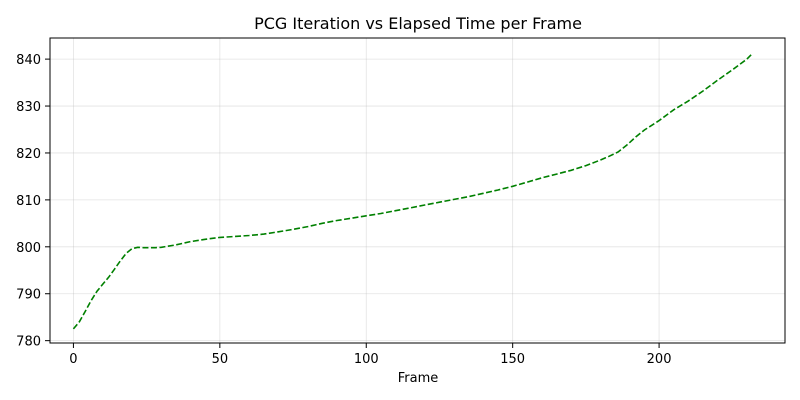 The width and height of the screenshot is (800, 400). Describe the element at coordinates (418, 378) in the screenshot. I see `x-axis-label: Frame` at that location.